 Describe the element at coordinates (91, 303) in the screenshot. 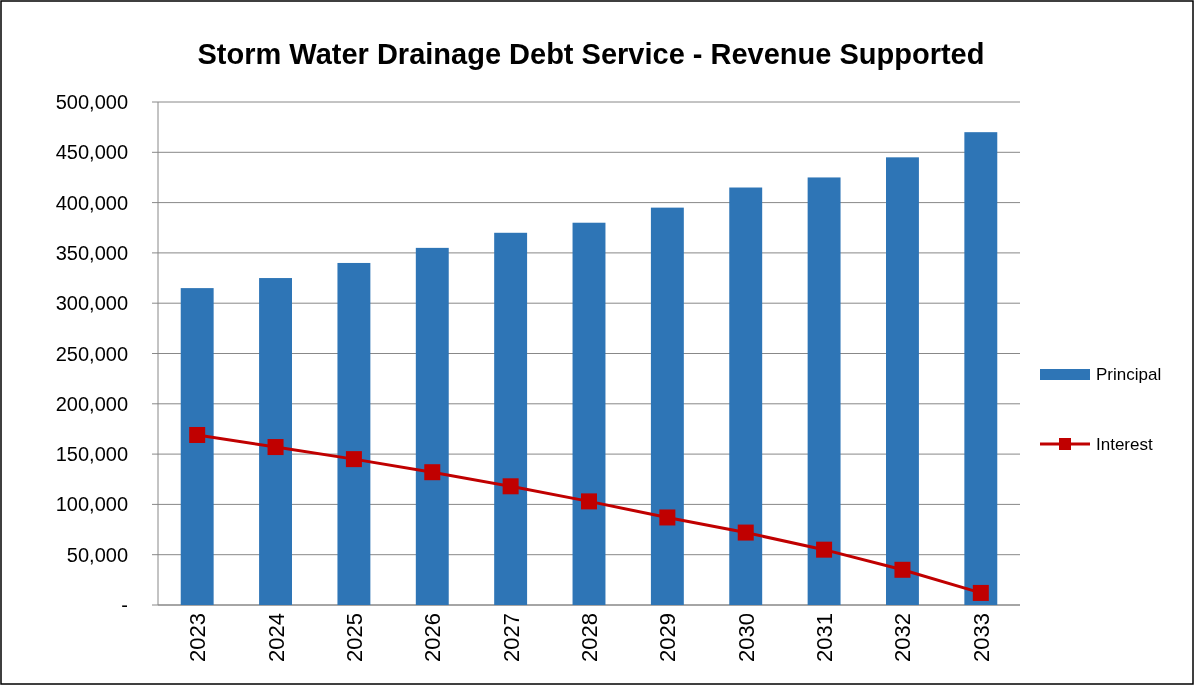

I see `y-tick-label: 300,000` at that location.